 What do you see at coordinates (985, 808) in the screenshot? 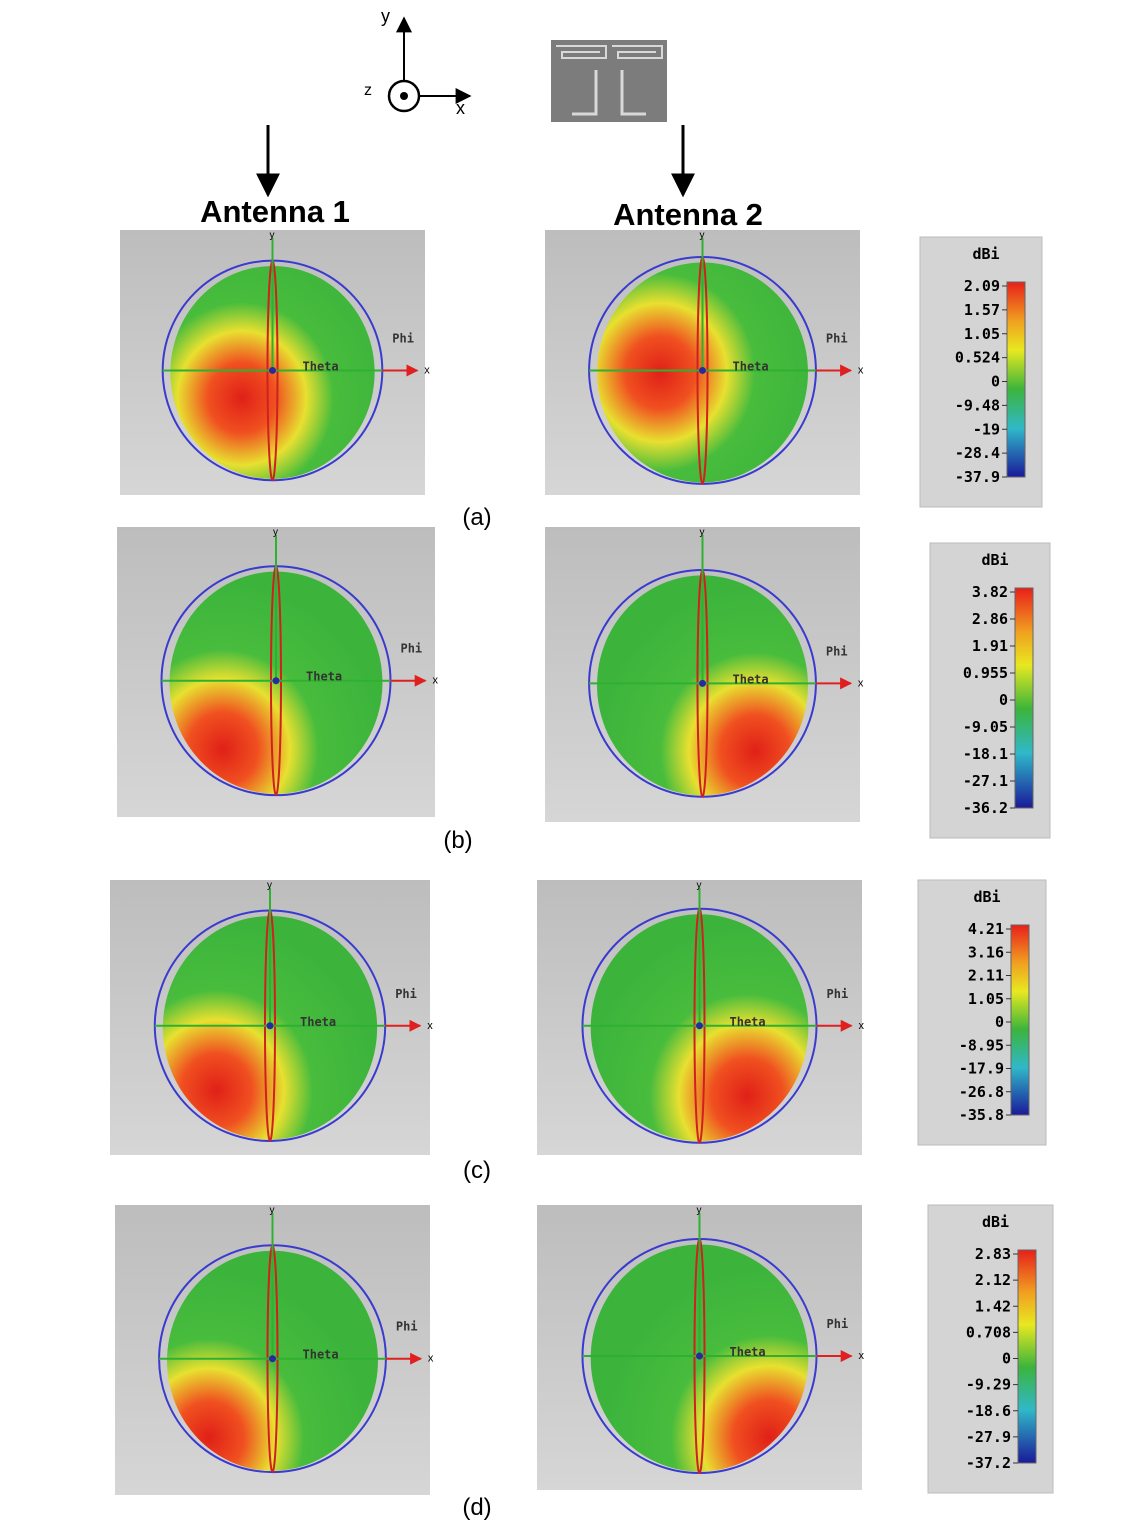
I see `colorbar-tick-label: -36.2` at bounding box center [985, 808].